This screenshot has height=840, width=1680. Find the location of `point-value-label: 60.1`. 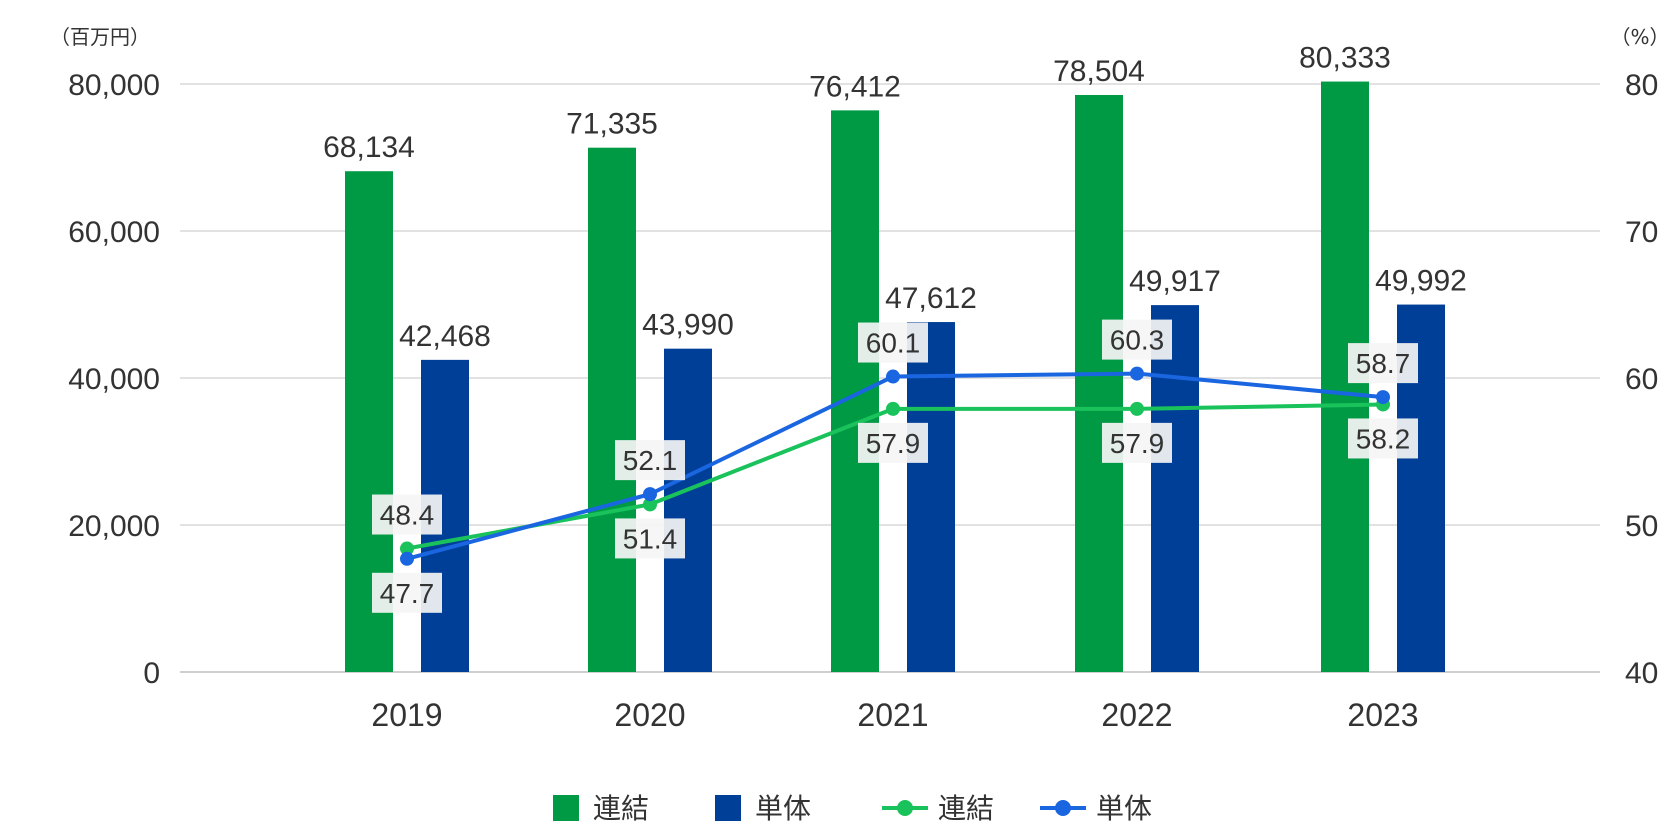

point-value-label: 60.1 is located at coordinates (893, 343).